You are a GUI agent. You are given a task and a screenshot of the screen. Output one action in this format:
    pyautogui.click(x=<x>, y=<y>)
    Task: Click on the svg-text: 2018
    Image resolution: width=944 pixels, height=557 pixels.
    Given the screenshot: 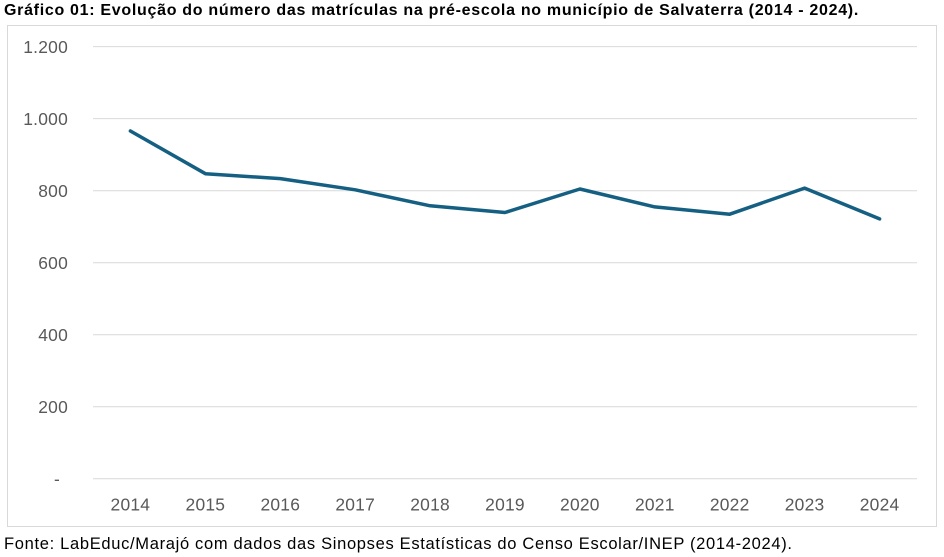 What is the action you would take?
    pyautogui.click(x=430, y=504)
    